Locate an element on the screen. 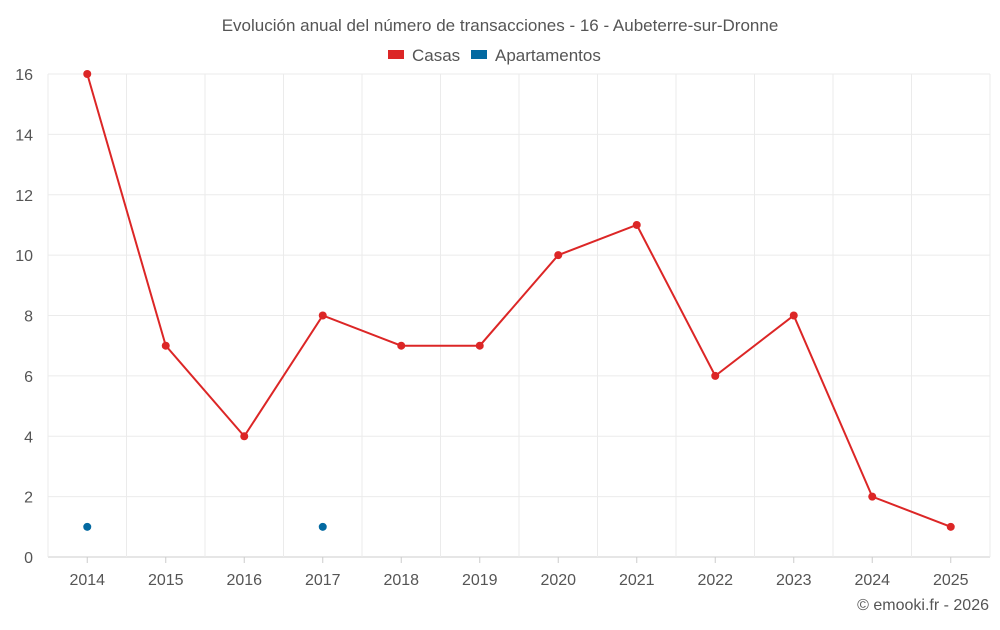 The image size is (1000, 630). x-tick-label: 2015 is located at coordinates (166, 580).